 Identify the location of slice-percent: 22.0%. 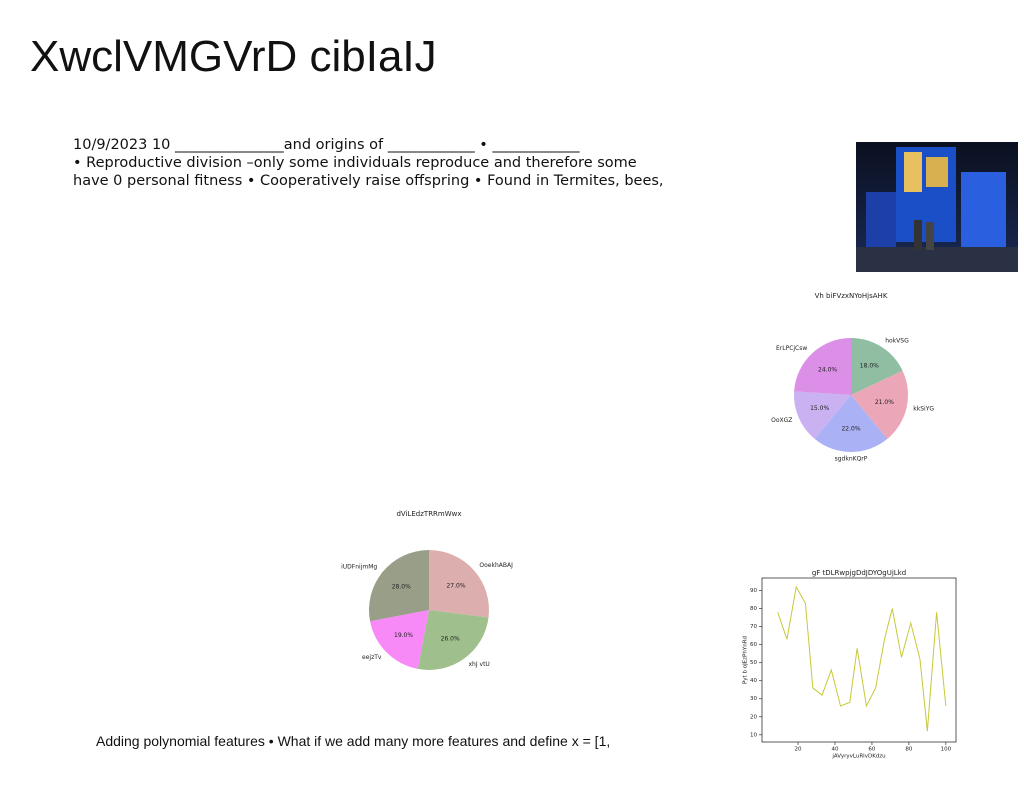
(850, 429).